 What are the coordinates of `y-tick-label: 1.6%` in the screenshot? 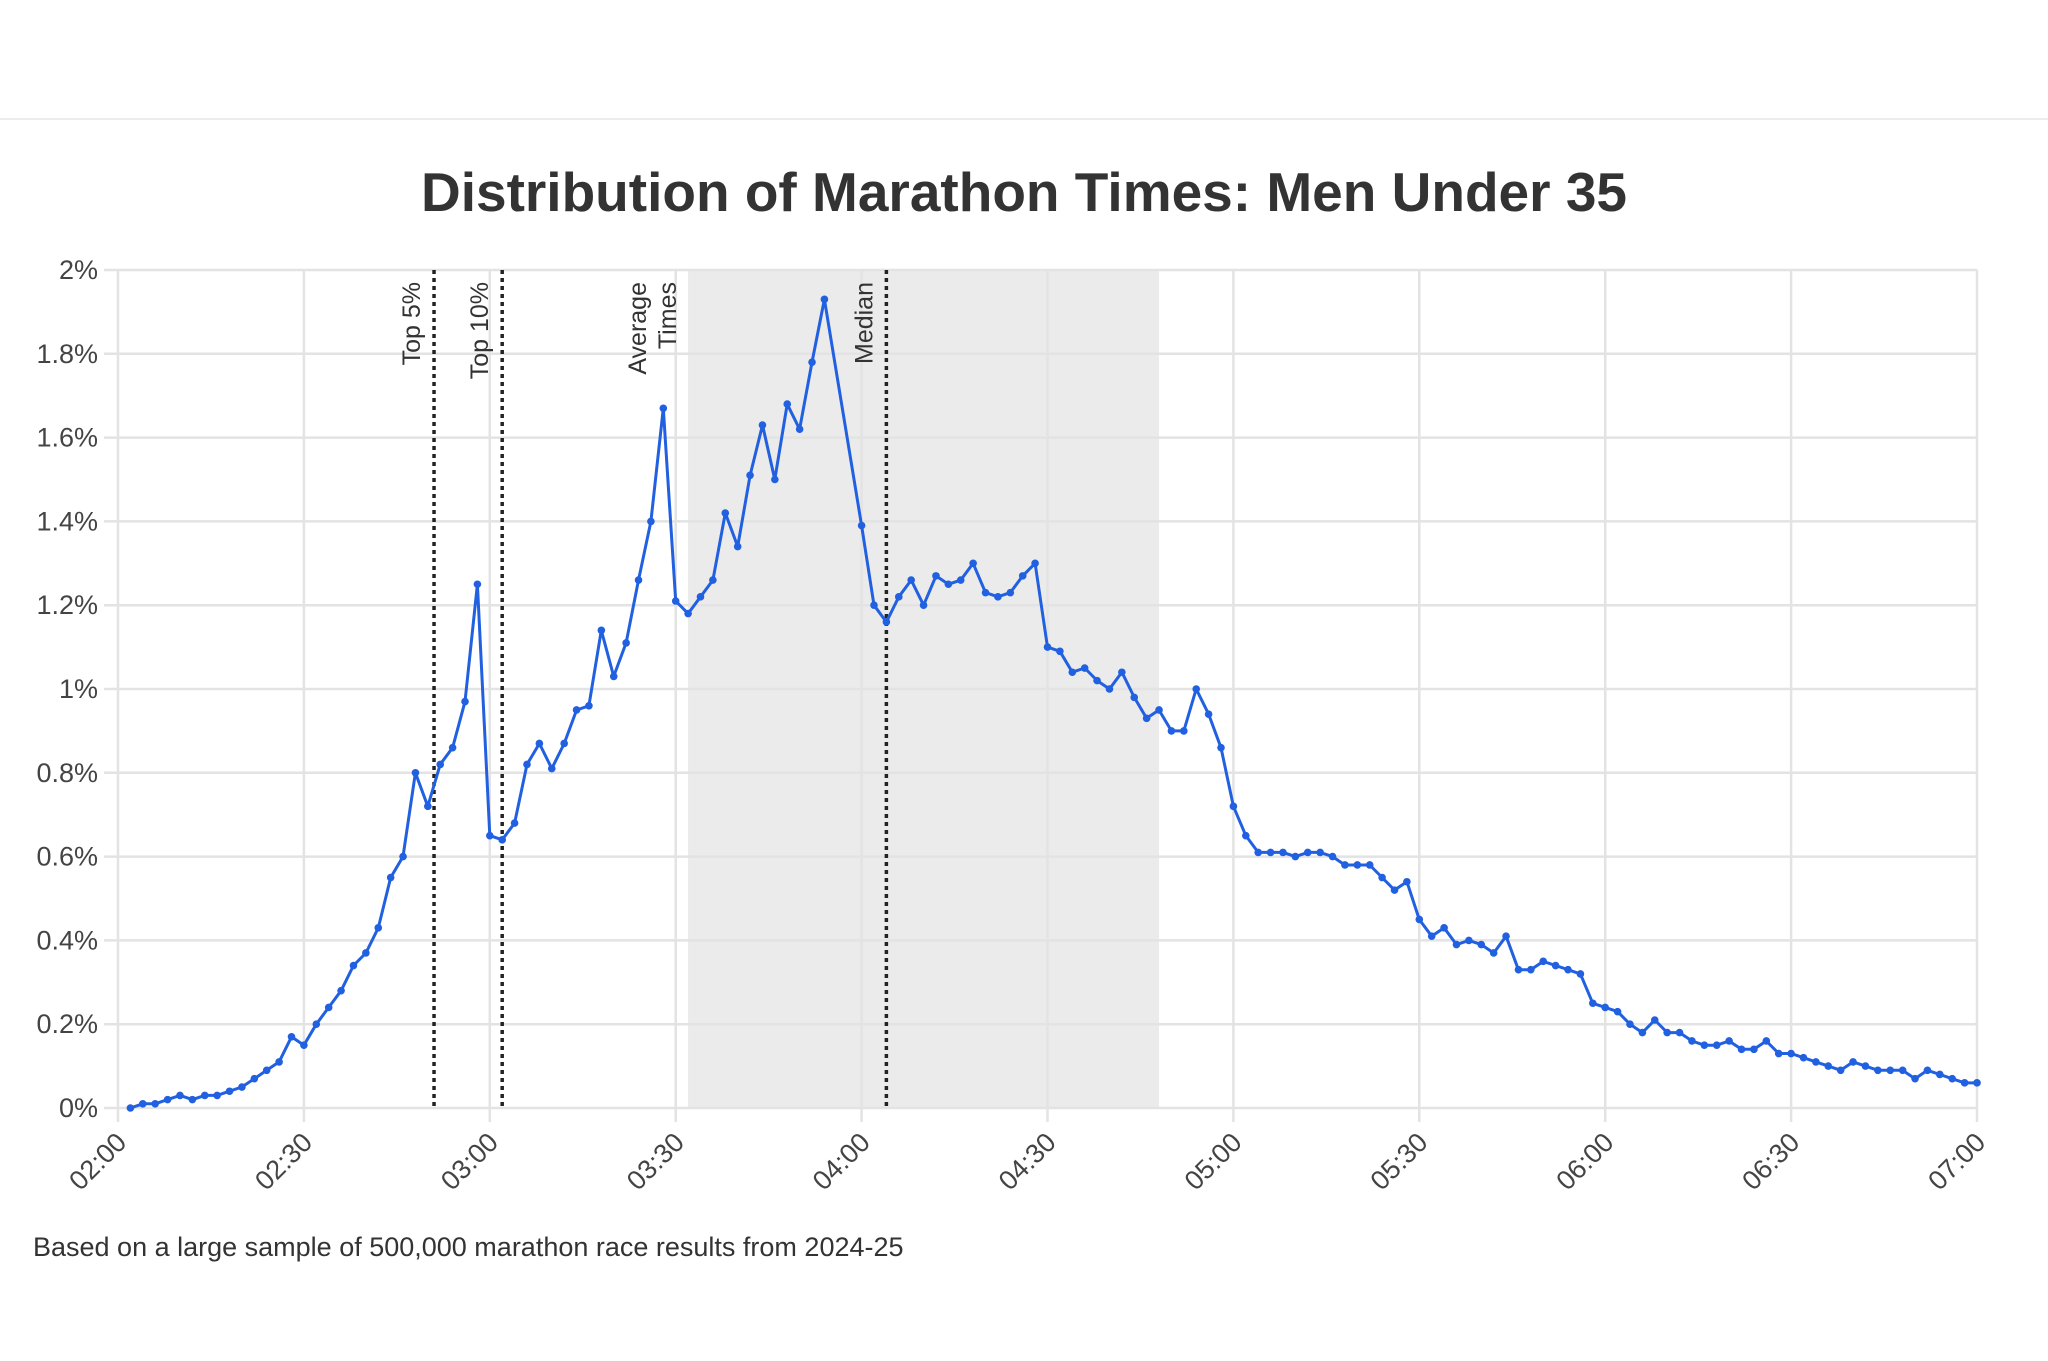 It's located at (67, 438).